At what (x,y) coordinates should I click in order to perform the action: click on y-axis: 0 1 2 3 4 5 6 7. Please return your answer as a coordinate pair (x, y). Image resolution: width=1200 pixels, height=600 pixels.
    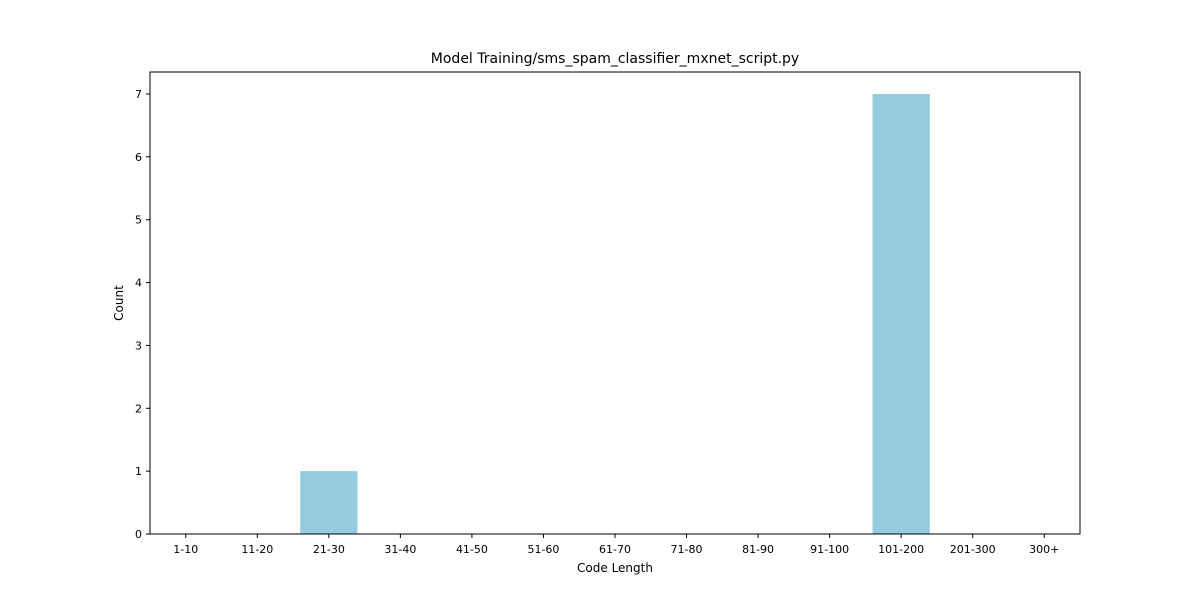
    Looking at the image, I should click on (142, 314).